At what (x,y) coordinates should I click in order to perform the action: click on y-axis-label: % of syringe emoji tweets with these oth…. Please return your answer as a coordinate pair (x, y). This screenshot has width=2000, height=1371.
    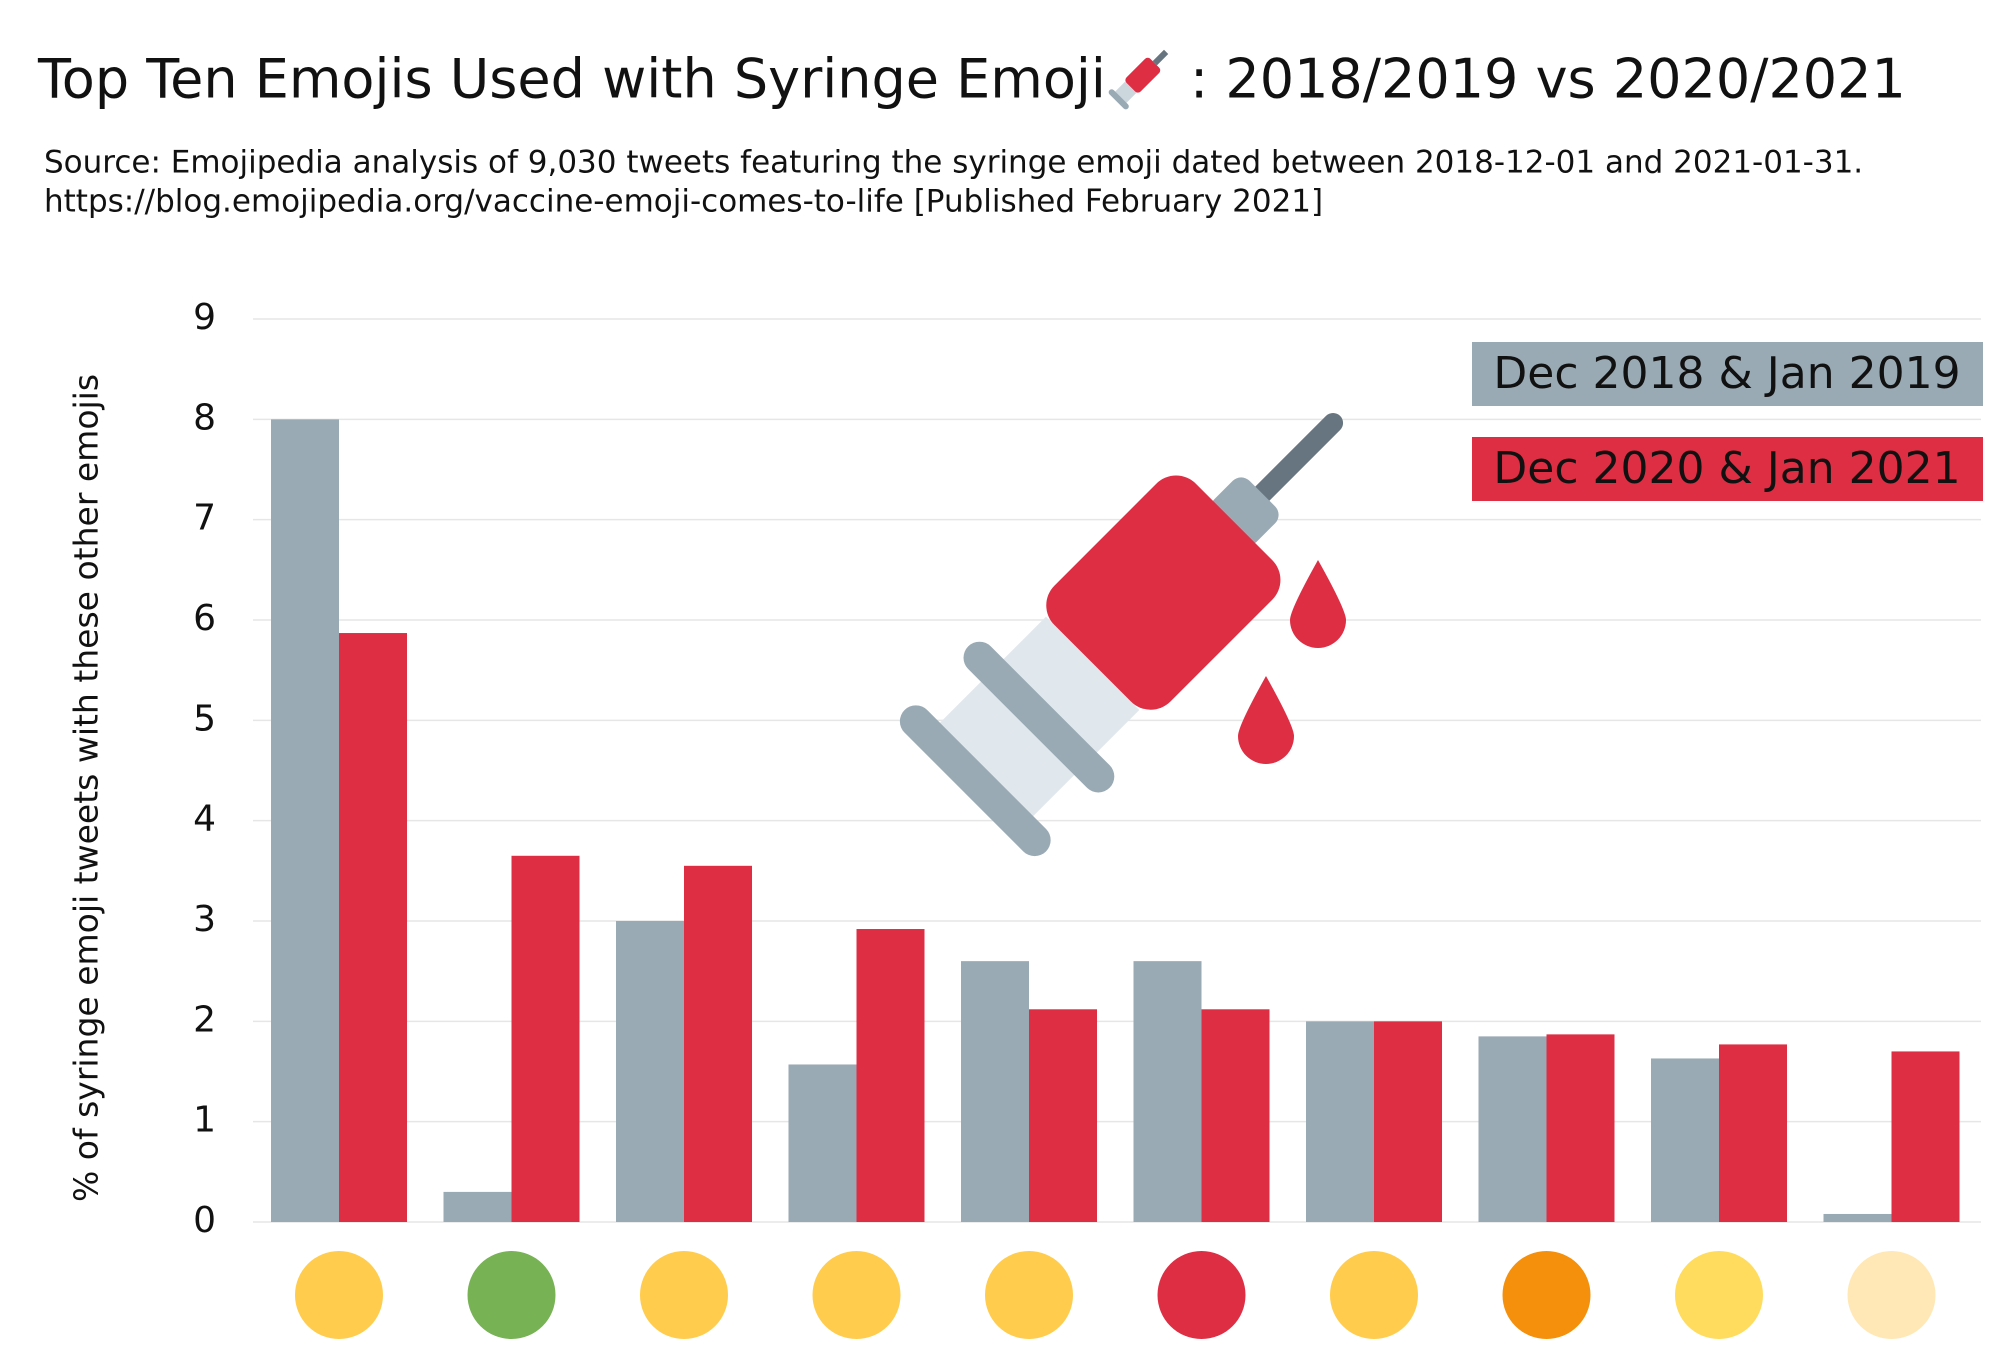
    Looking at the image, I should click on (86, 788).